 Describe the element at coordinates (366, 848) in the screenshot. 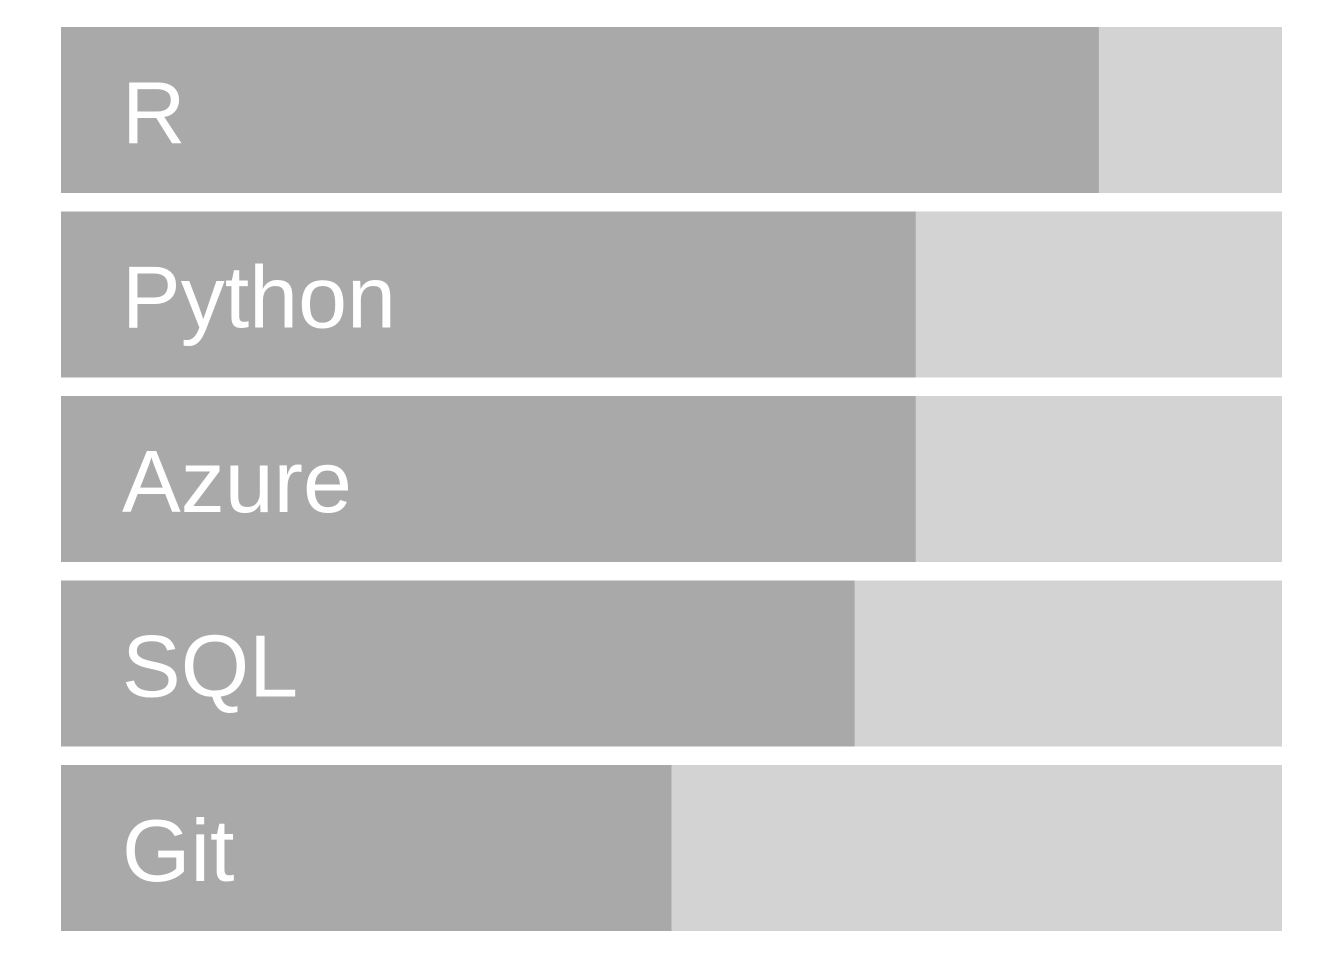

I see `bar-git` at that location.